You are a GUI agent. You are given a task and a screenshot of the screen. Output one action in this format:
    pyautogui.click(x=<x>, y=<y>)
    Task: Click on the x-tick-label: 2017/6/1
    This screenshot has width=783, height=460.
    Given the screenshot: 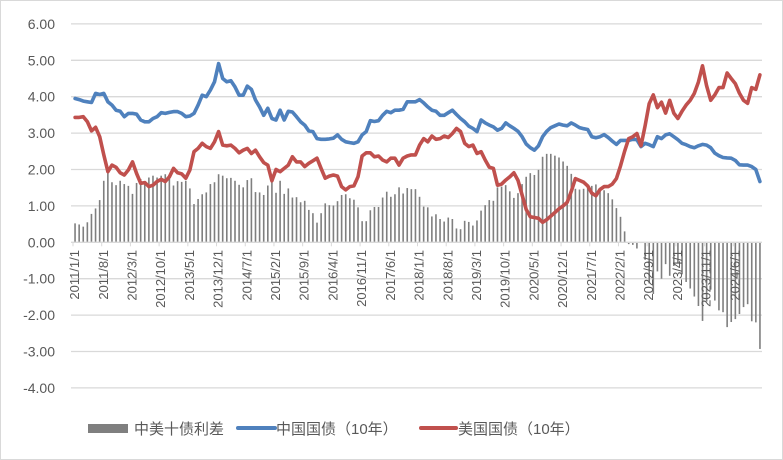 What is the action you would take?
    pyautogui.click(x=390, y=275)
    